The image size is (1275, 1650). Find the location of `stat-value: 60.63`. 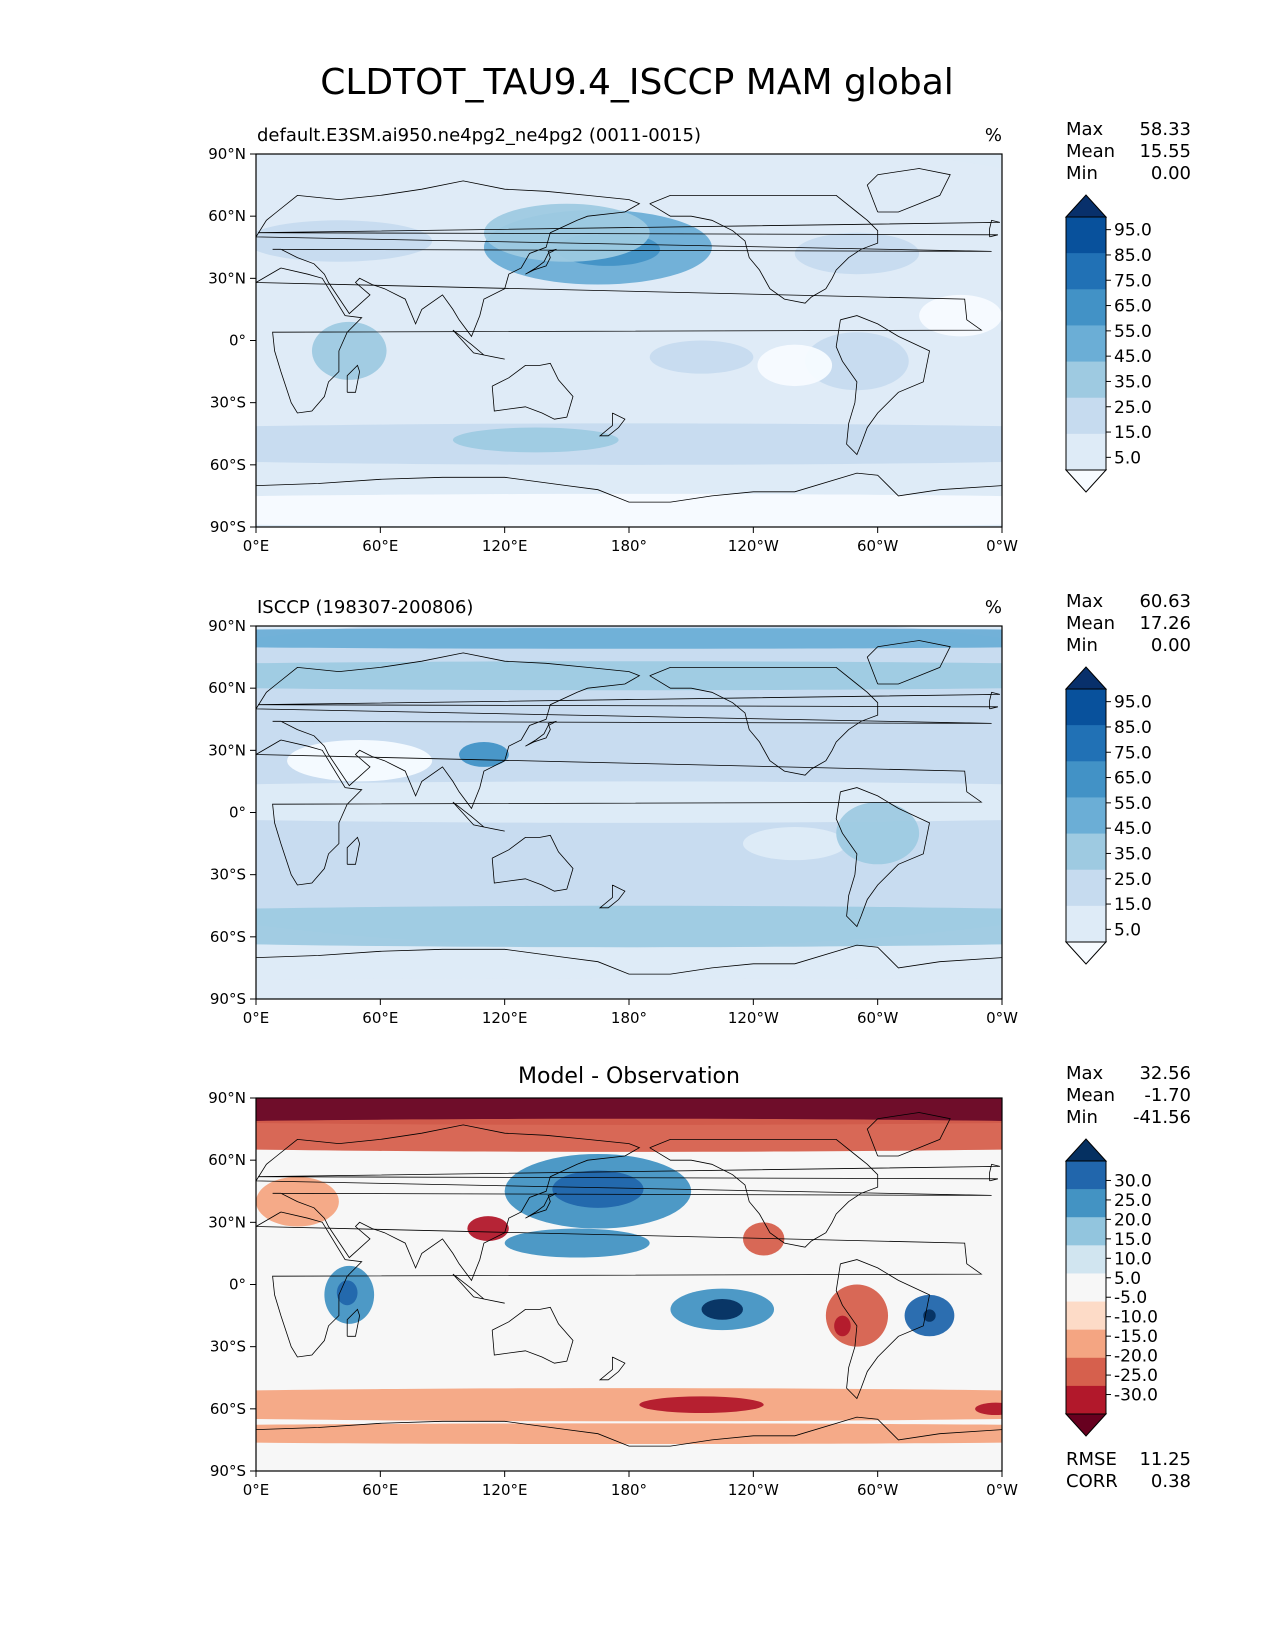

stat-value: 60.63 is located at coordinates (1165, 601).